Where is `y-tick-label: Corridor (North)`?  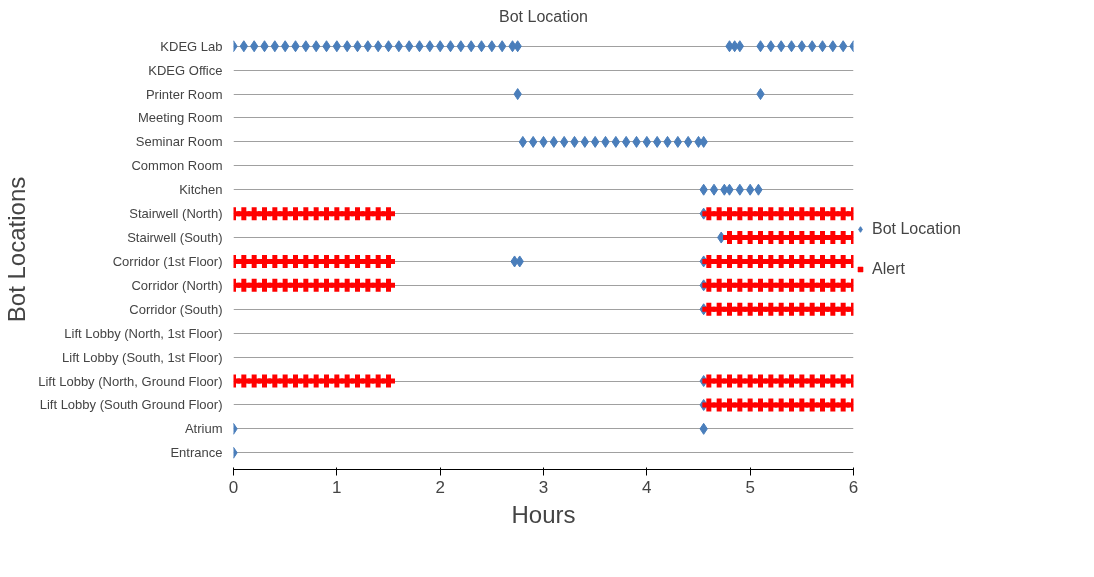 y-tick-label: Corridor (North) is located at coordinates (177, 285).